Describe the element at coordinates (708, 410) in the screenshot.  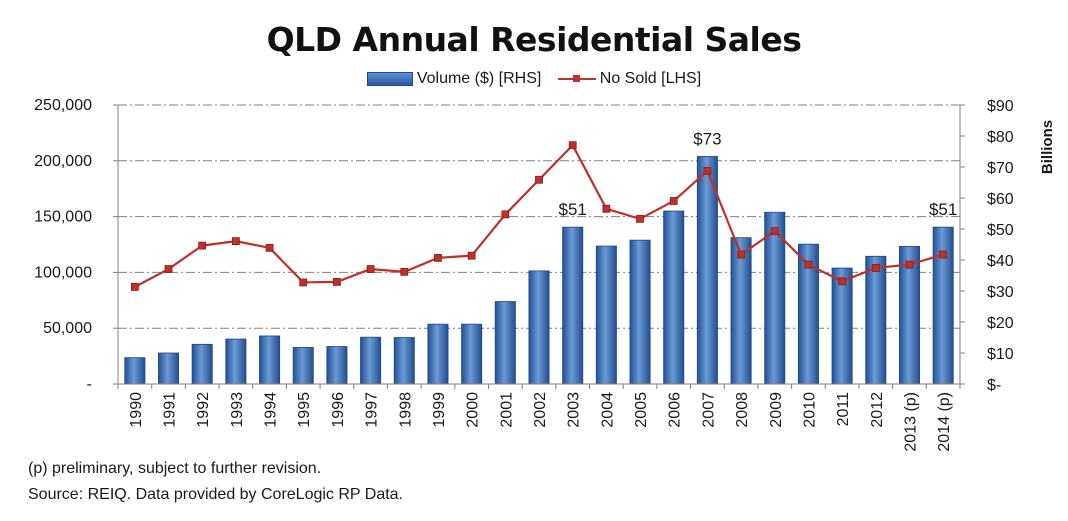
I see `x-tick-label: 2007` at that location.